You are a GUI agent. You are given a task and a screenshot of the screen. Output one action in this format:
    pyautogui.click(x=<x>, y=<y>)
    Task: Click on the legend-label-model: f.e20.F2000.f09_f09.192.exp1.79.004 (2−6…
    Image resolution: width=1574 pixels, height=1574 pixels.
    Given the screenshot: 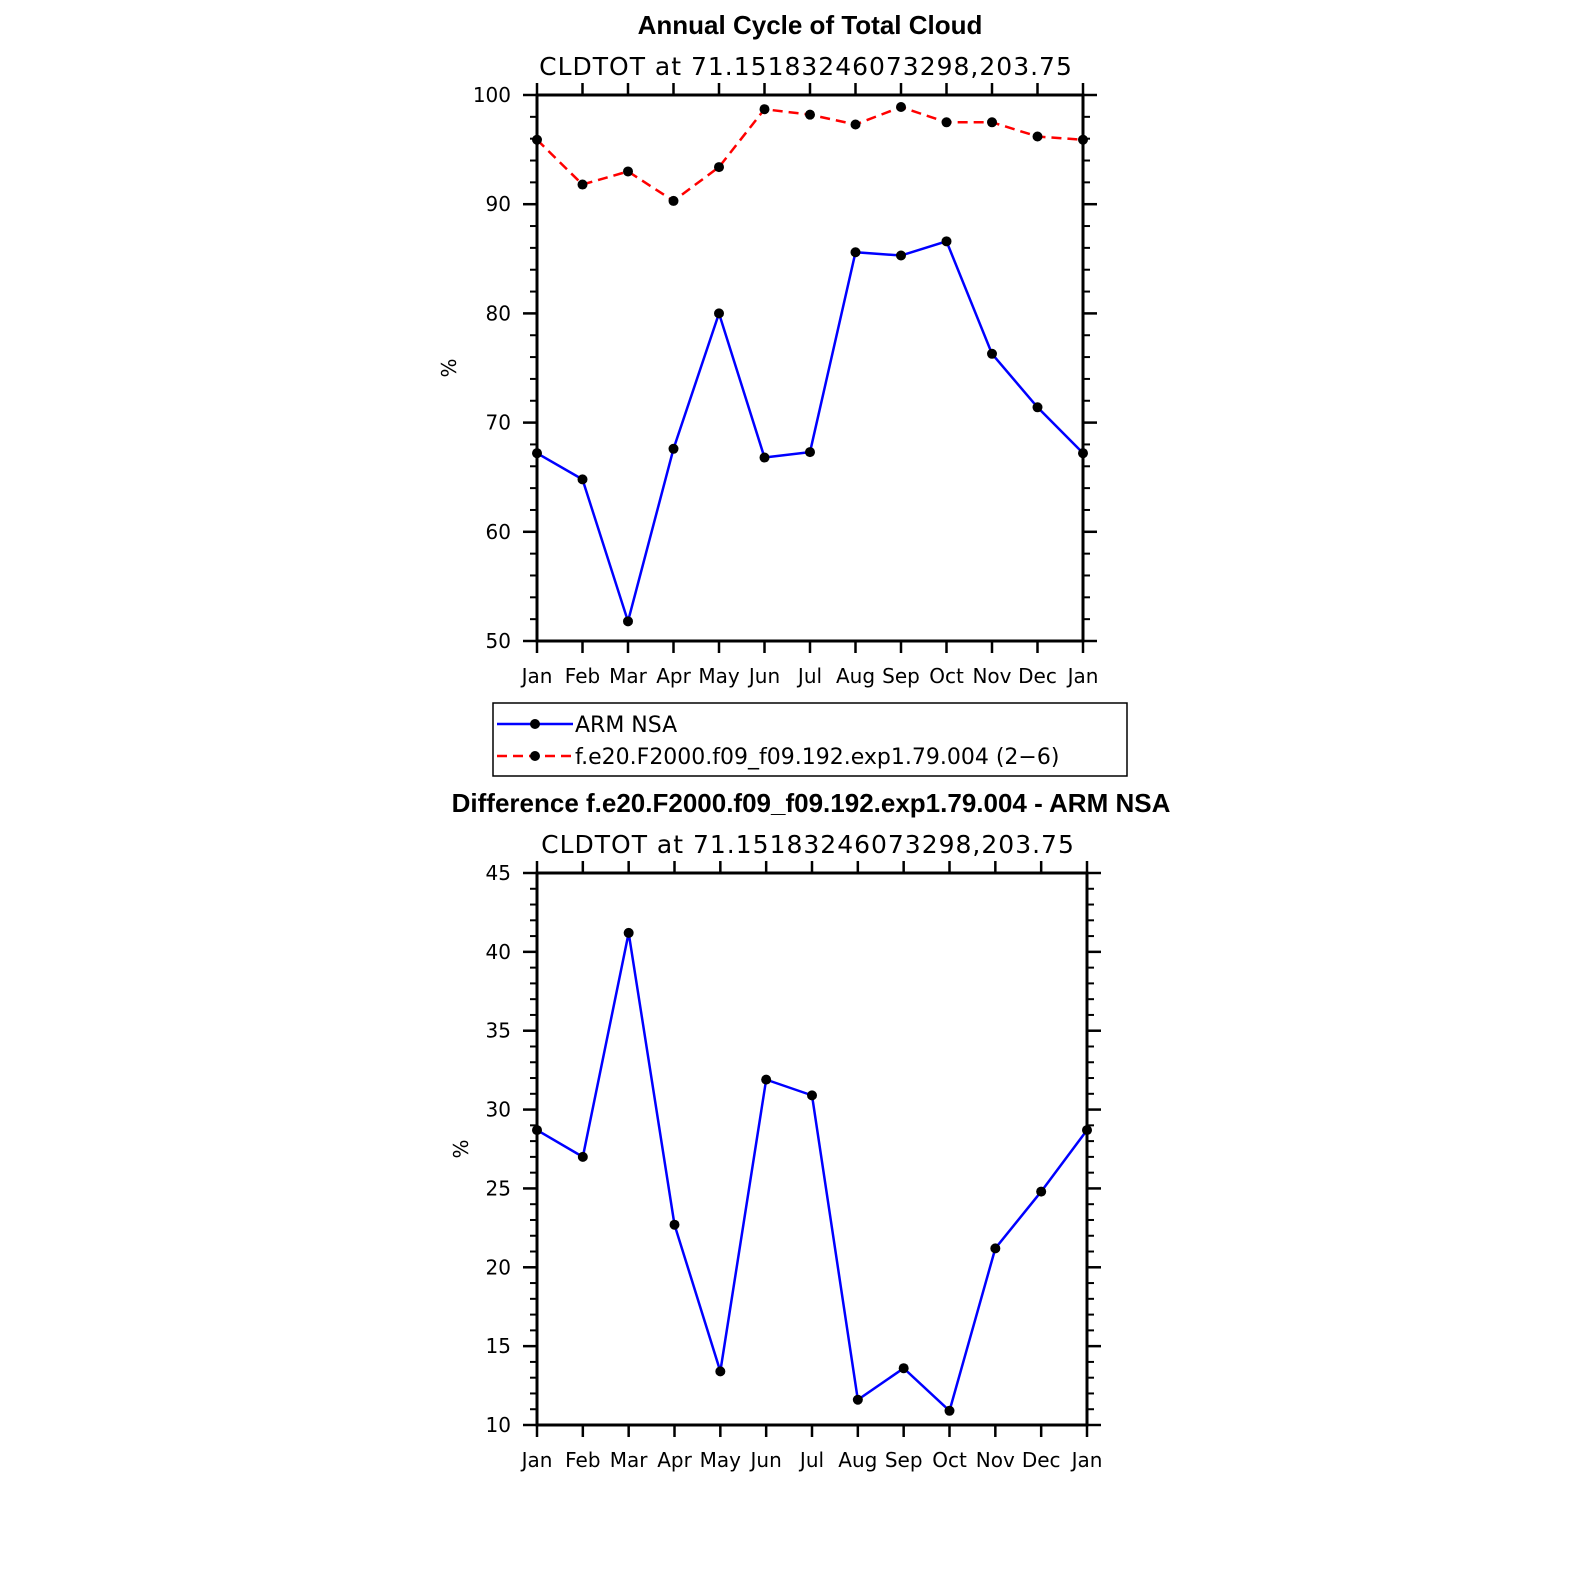 What is the action you would take?
    pyautogui.click(x=817, y=757)
    